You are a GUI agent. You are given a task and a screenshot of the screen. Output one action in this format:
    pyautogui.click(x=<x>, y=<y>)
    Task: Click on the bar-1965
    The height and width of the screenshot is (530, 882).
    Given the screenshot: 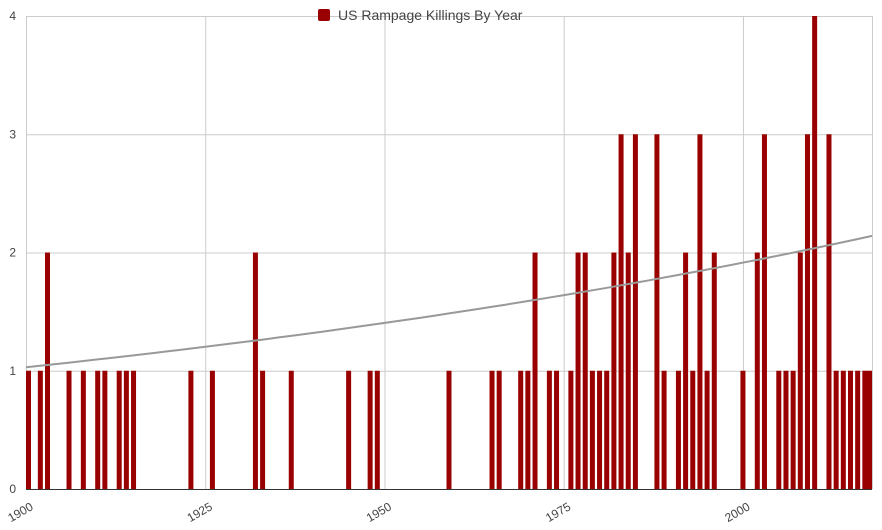 What is the action you would take?
    pyautogui.click(x=492, y=429)
    